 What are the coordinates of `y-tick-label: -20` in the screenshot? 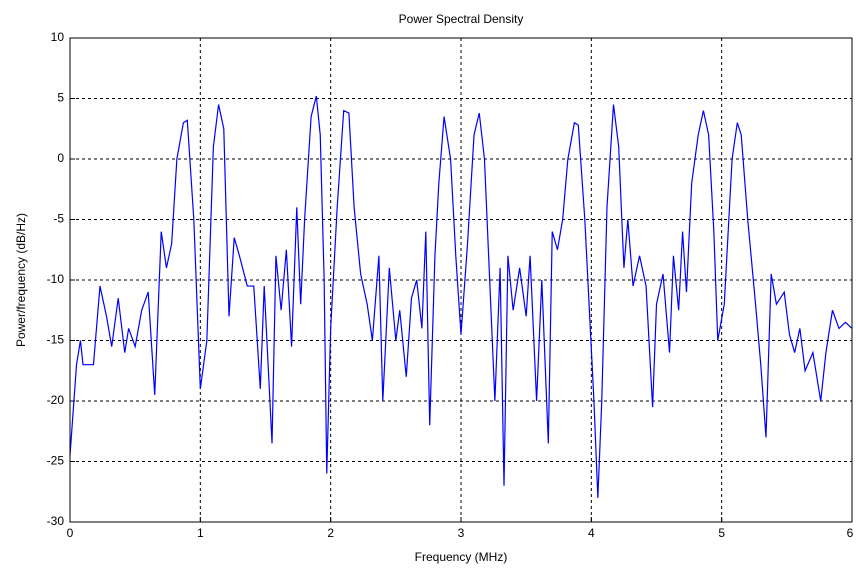 It's located at (56, 400).